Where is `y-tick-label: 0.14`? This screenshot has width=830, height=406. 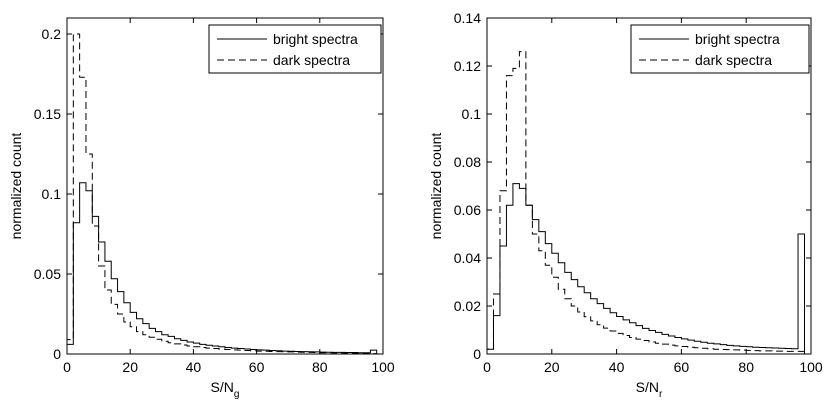 y-tick-label: 0.14 is located at coordinates (467, 18).